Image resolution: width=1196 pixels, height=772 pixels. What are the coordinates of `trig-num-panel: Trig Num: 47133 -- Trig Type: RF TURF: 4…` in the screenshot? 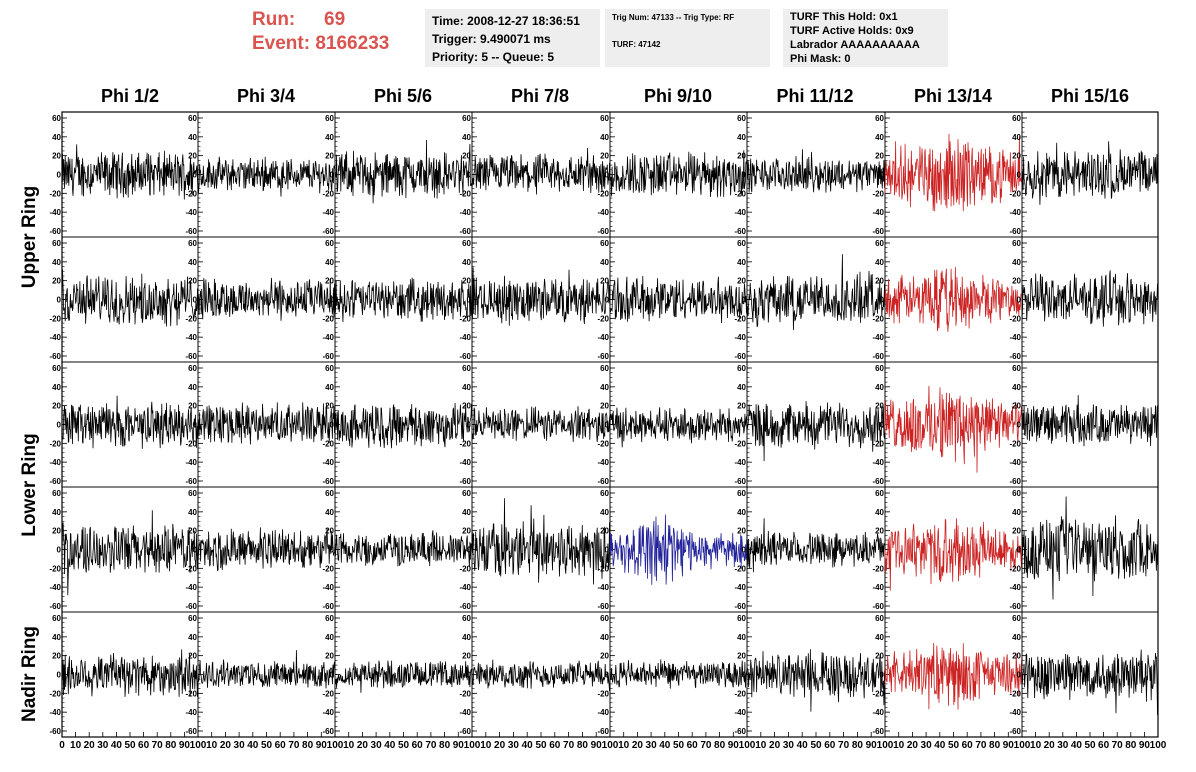 It's located at (687, 38).